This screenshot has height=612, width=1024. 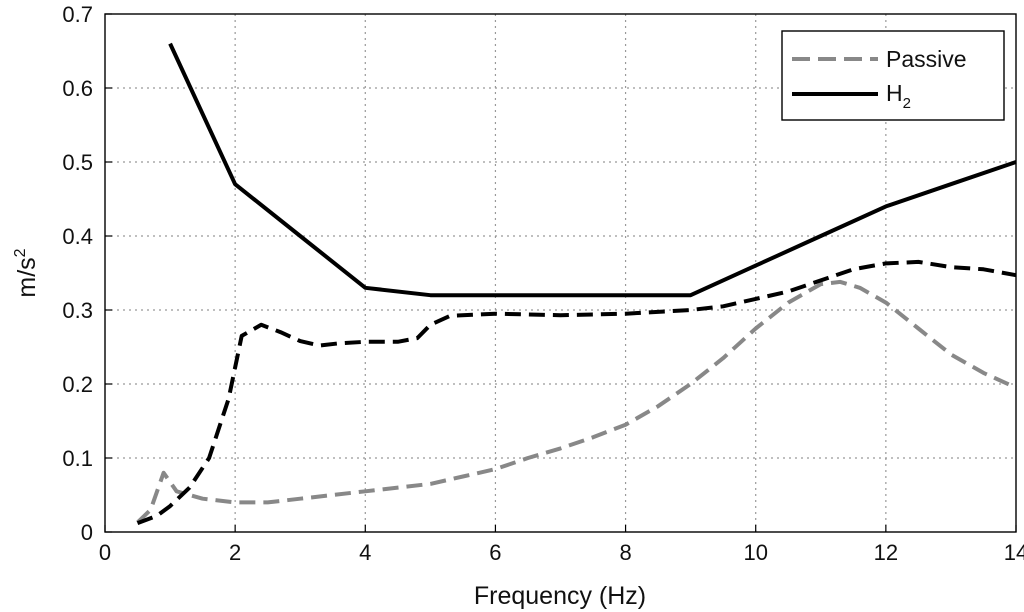 I want to click on y-tick-label: 0.7, so click(x=77, y=14).